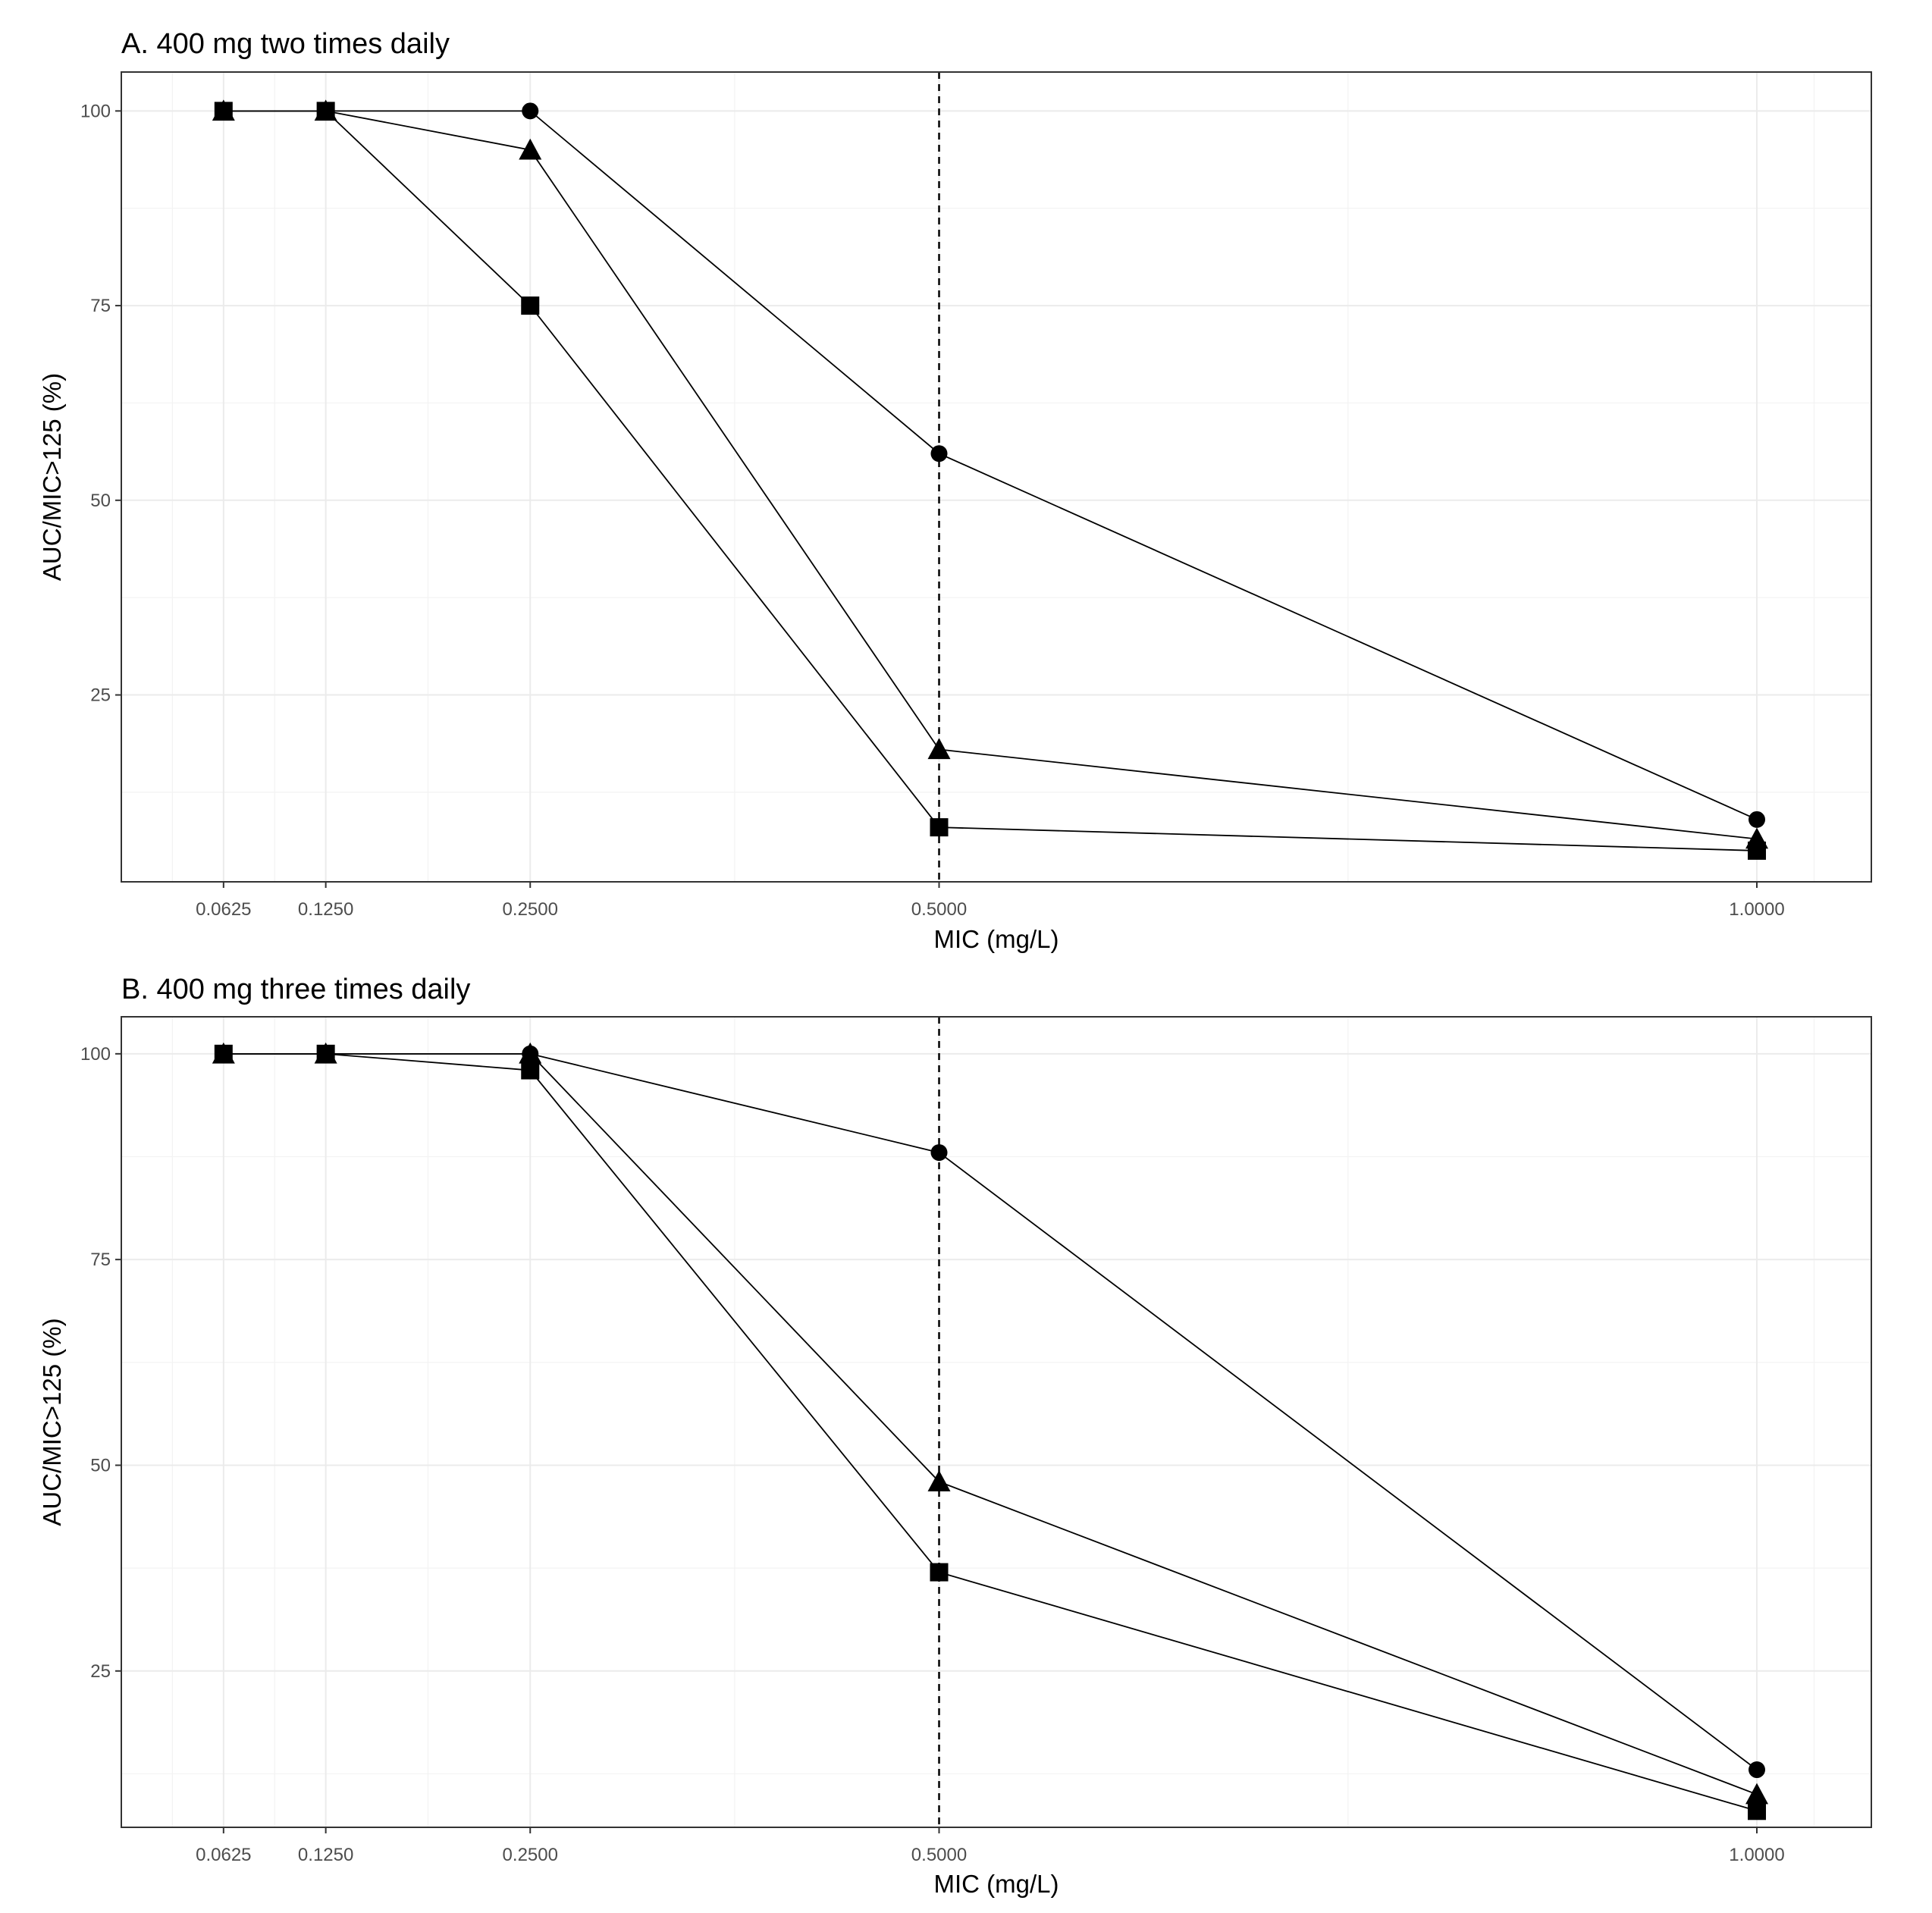 The width and height of the screenshot is (1932, 1913). What do you see at coordinates (295, 989) in the screenshot?
I see `panel-title: B. 400 mg three times daily` at bounding box center [295, 989].